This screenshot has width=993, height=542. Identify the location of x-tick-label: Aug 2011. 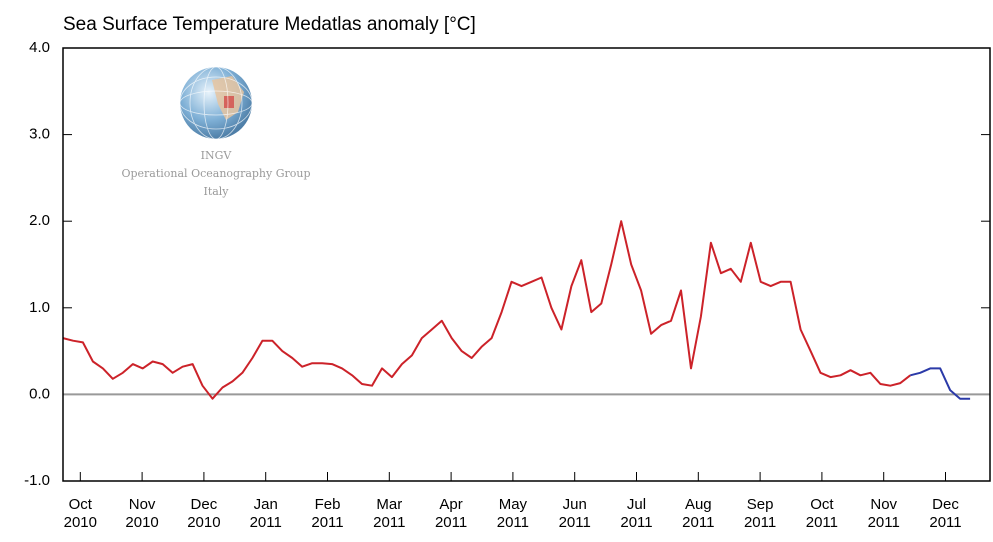
(698, 513).